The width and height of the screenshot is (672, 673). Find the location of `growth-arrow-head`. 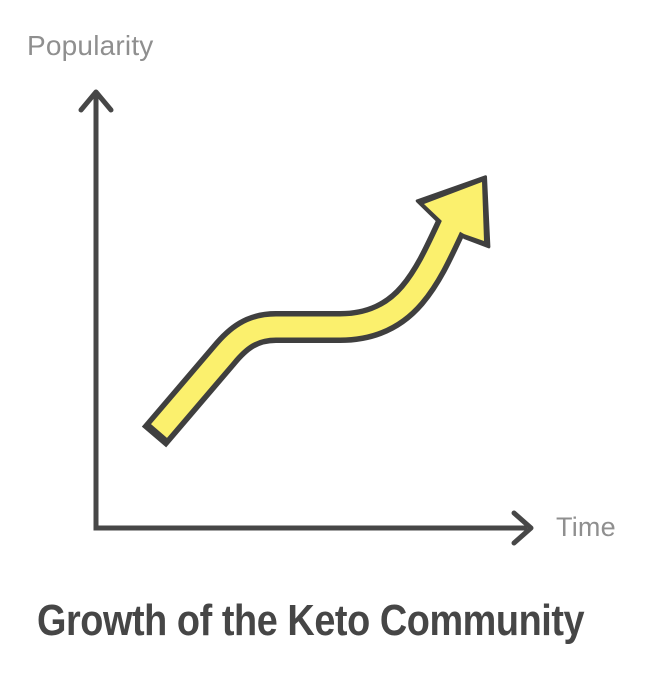

growth-arrow-head is located at coordinates (454, 211).